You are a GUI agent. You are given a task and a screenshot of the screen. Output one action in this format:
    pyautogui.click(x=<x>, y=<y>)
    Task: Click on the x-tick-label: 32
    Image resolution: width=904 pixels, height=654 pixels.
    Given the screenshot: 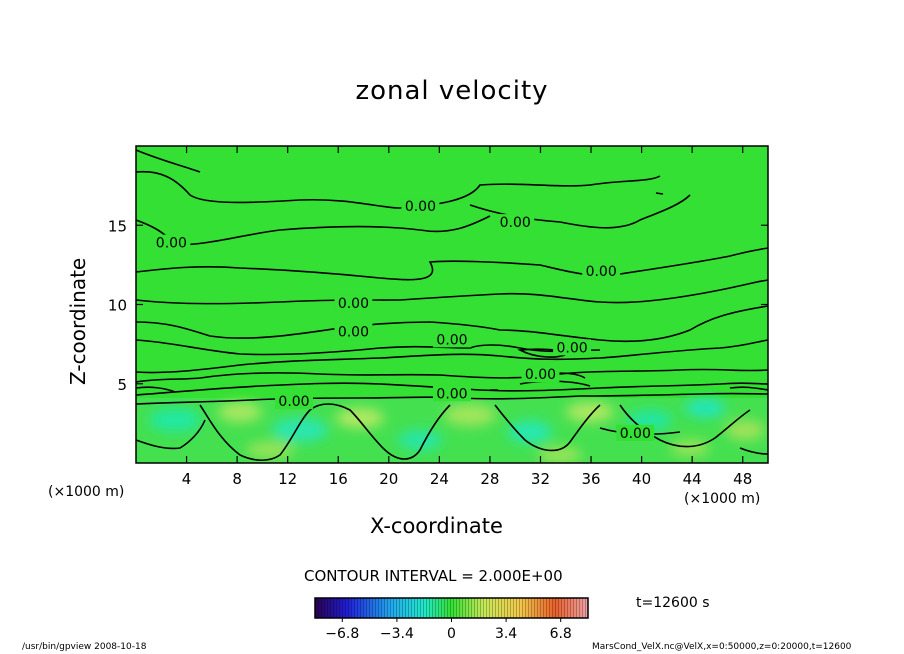 What is the action you would take?
    pyautogui.click(x=540, y=479)
    